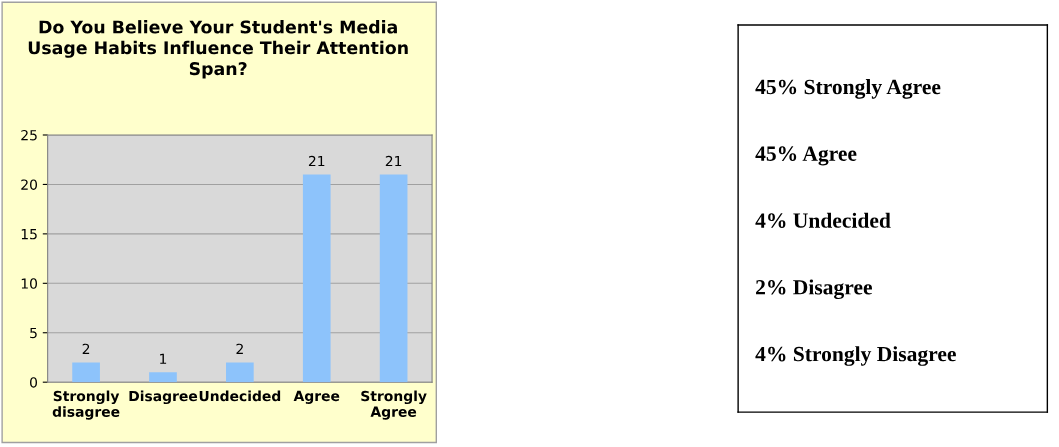 This screenshot has width=1059, height=447. Describe the element at coordinates (806, 156) in the screenshot. I see `text: 45% Agree` at that location.